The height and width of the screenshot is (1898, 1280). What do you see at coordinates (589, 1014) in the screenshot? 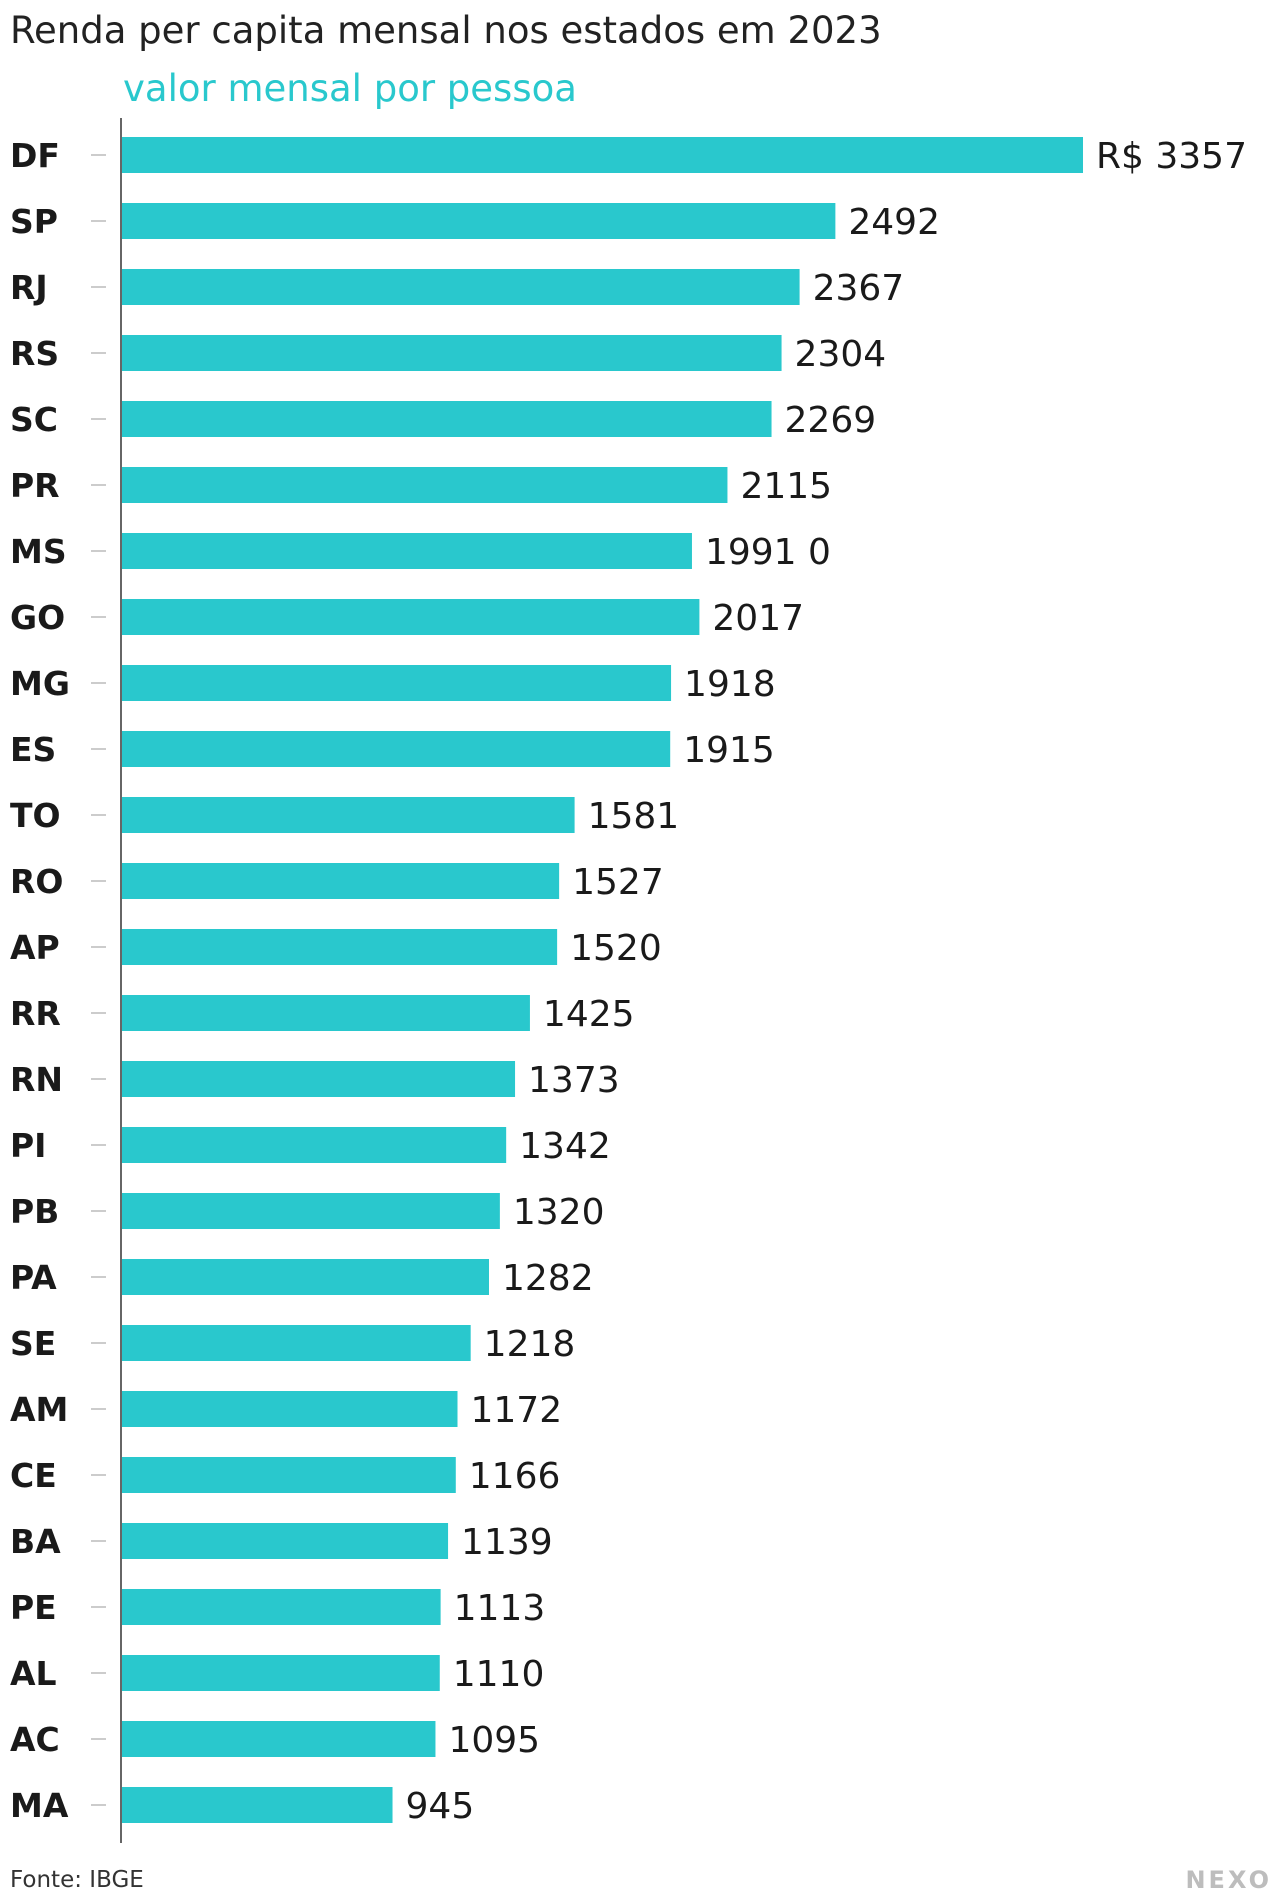
I see `value-label-rr: 1425` at bounding box center [589, 1014].